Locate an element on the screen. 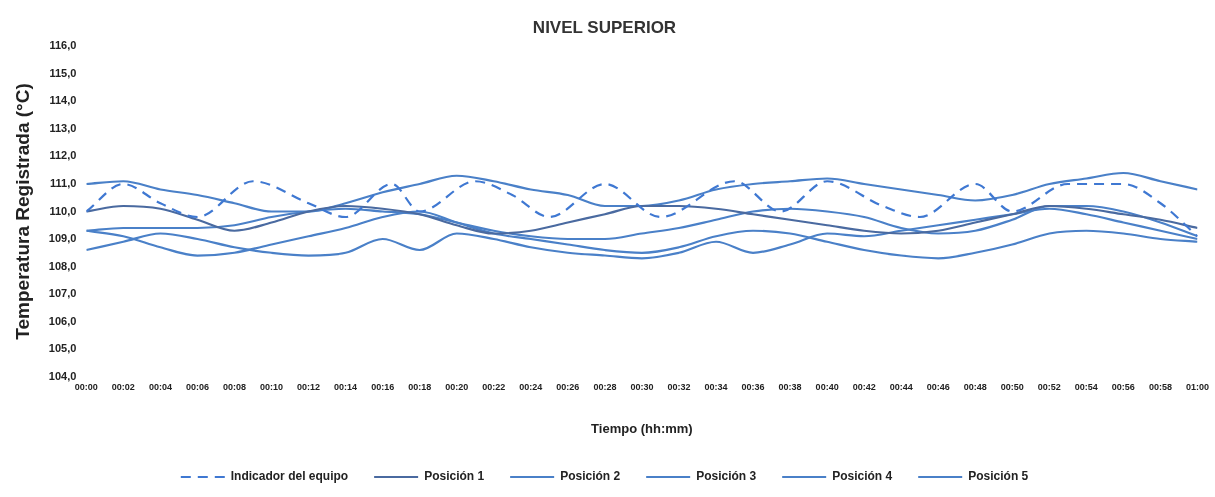  y-tick-label: 111,0 is located at coordinates (63, 183).